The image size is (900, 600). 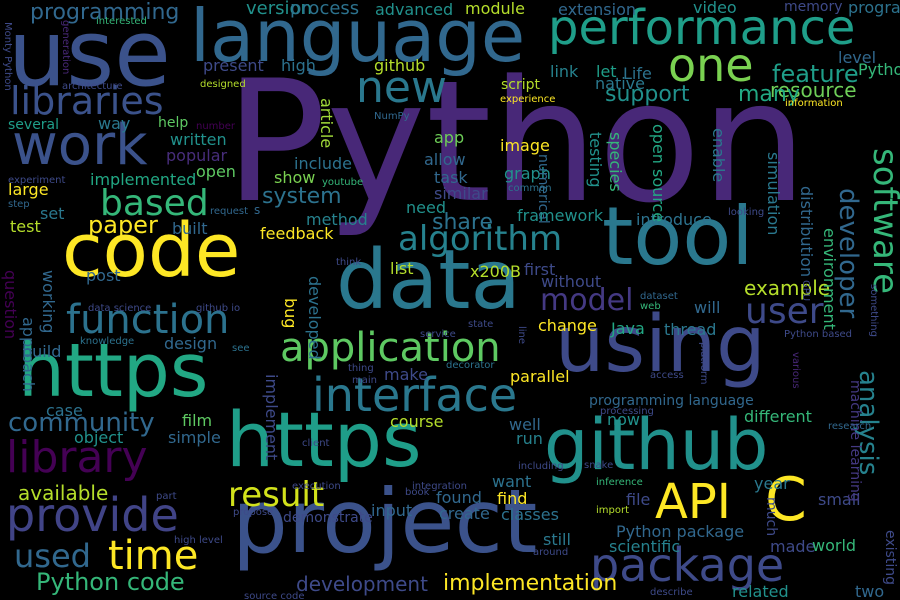 I want to click on word-parallel-114: parallel, so click(x=540, y=376).